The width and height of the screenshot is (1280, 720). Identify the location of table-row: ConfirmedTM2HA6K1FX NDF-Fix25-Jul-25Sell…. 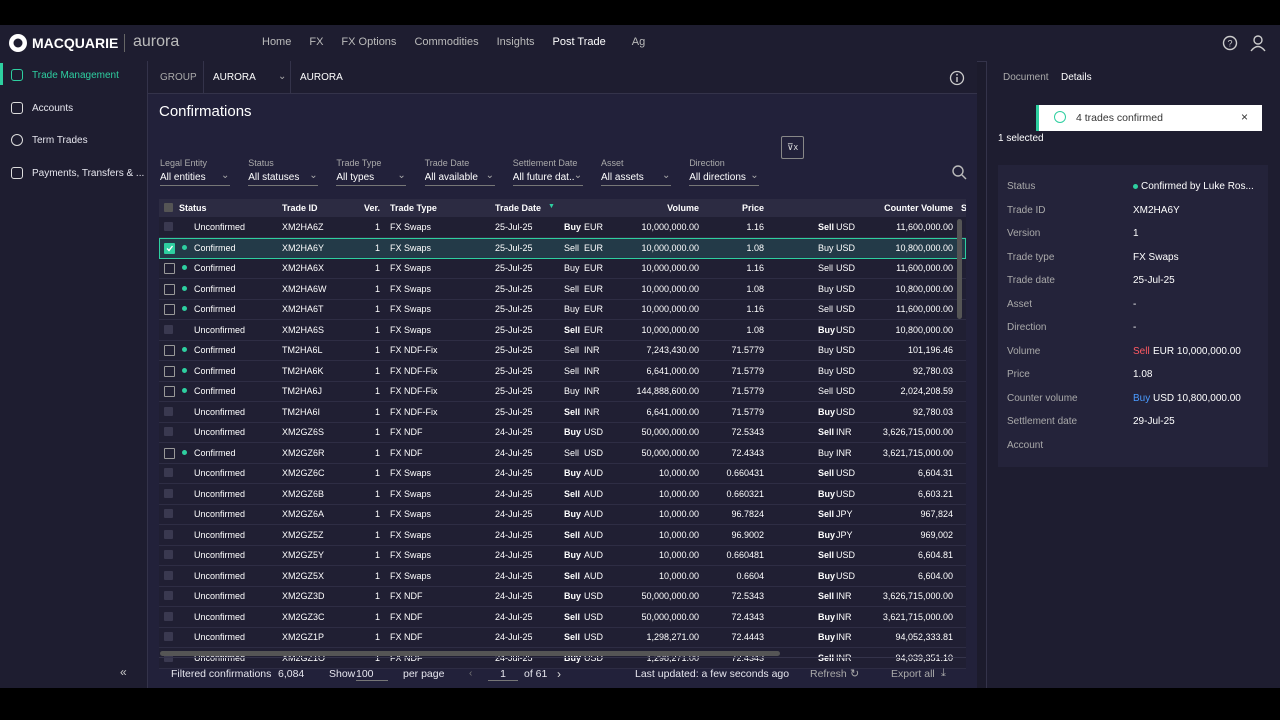
(562, 371).